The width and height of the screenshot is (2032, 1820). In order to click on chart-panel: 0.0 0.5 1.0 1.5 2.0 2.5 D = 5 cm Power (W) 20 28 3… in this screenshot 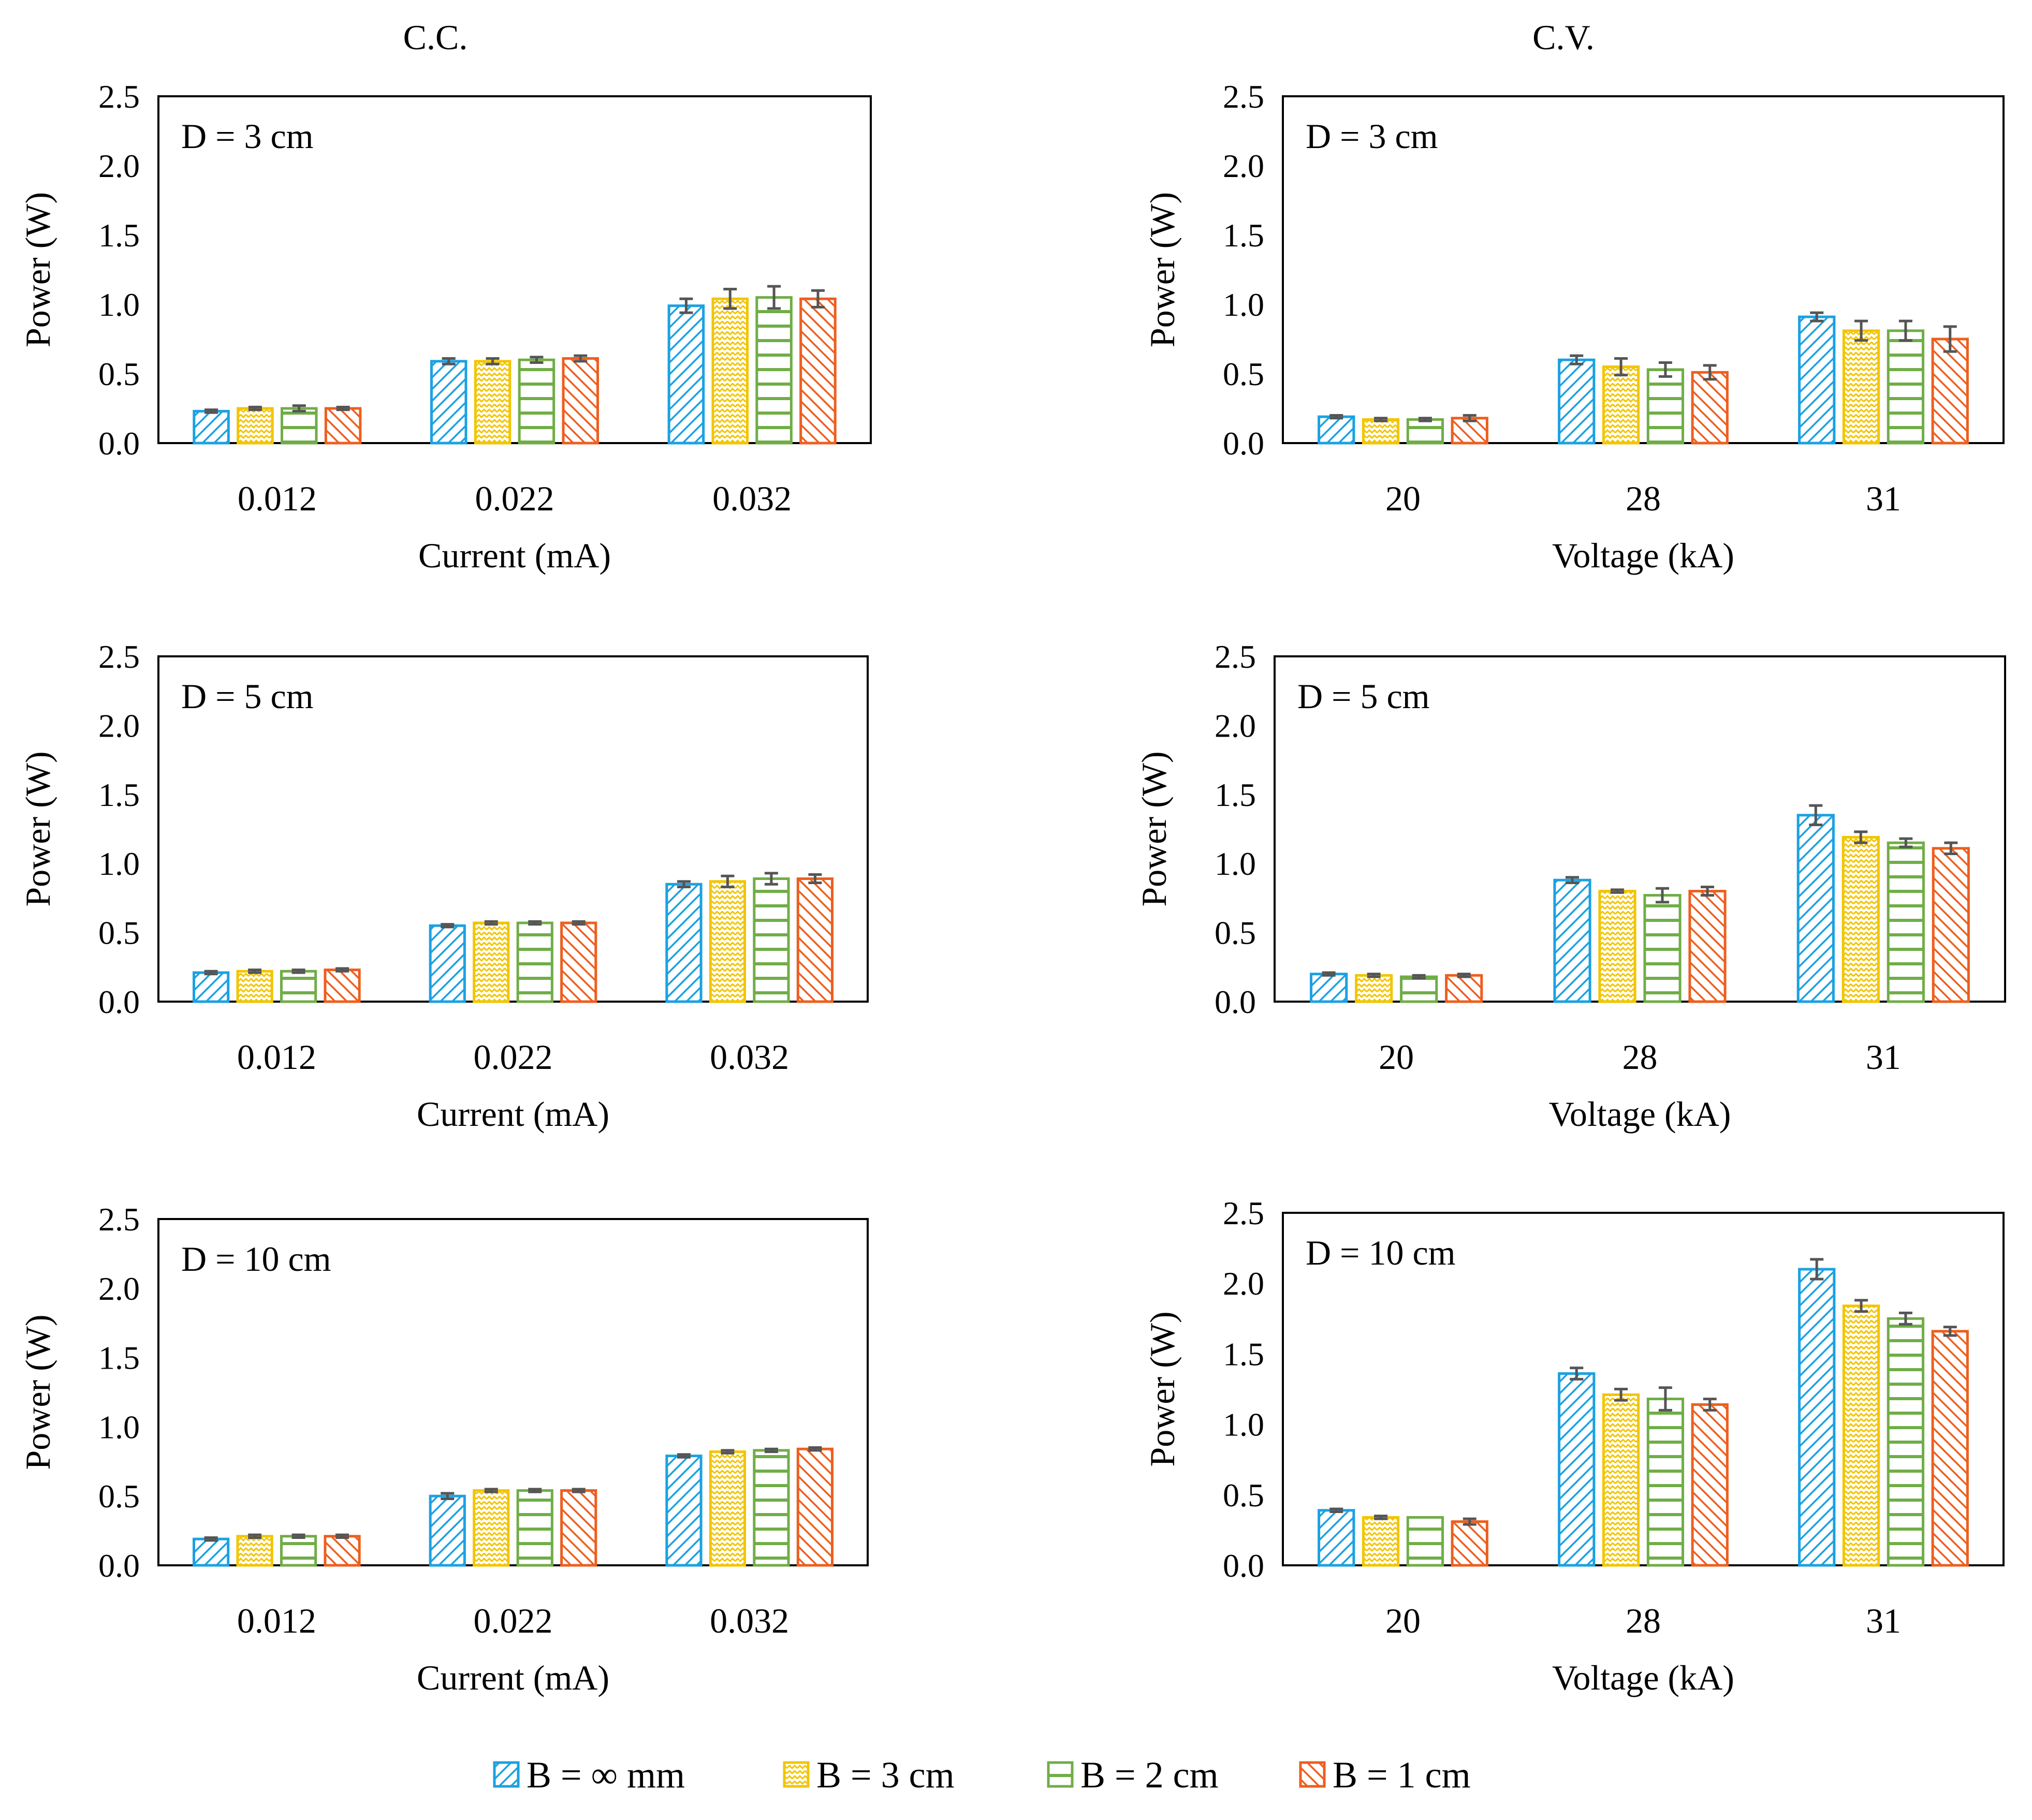, I will do `click(1570, 886)`.